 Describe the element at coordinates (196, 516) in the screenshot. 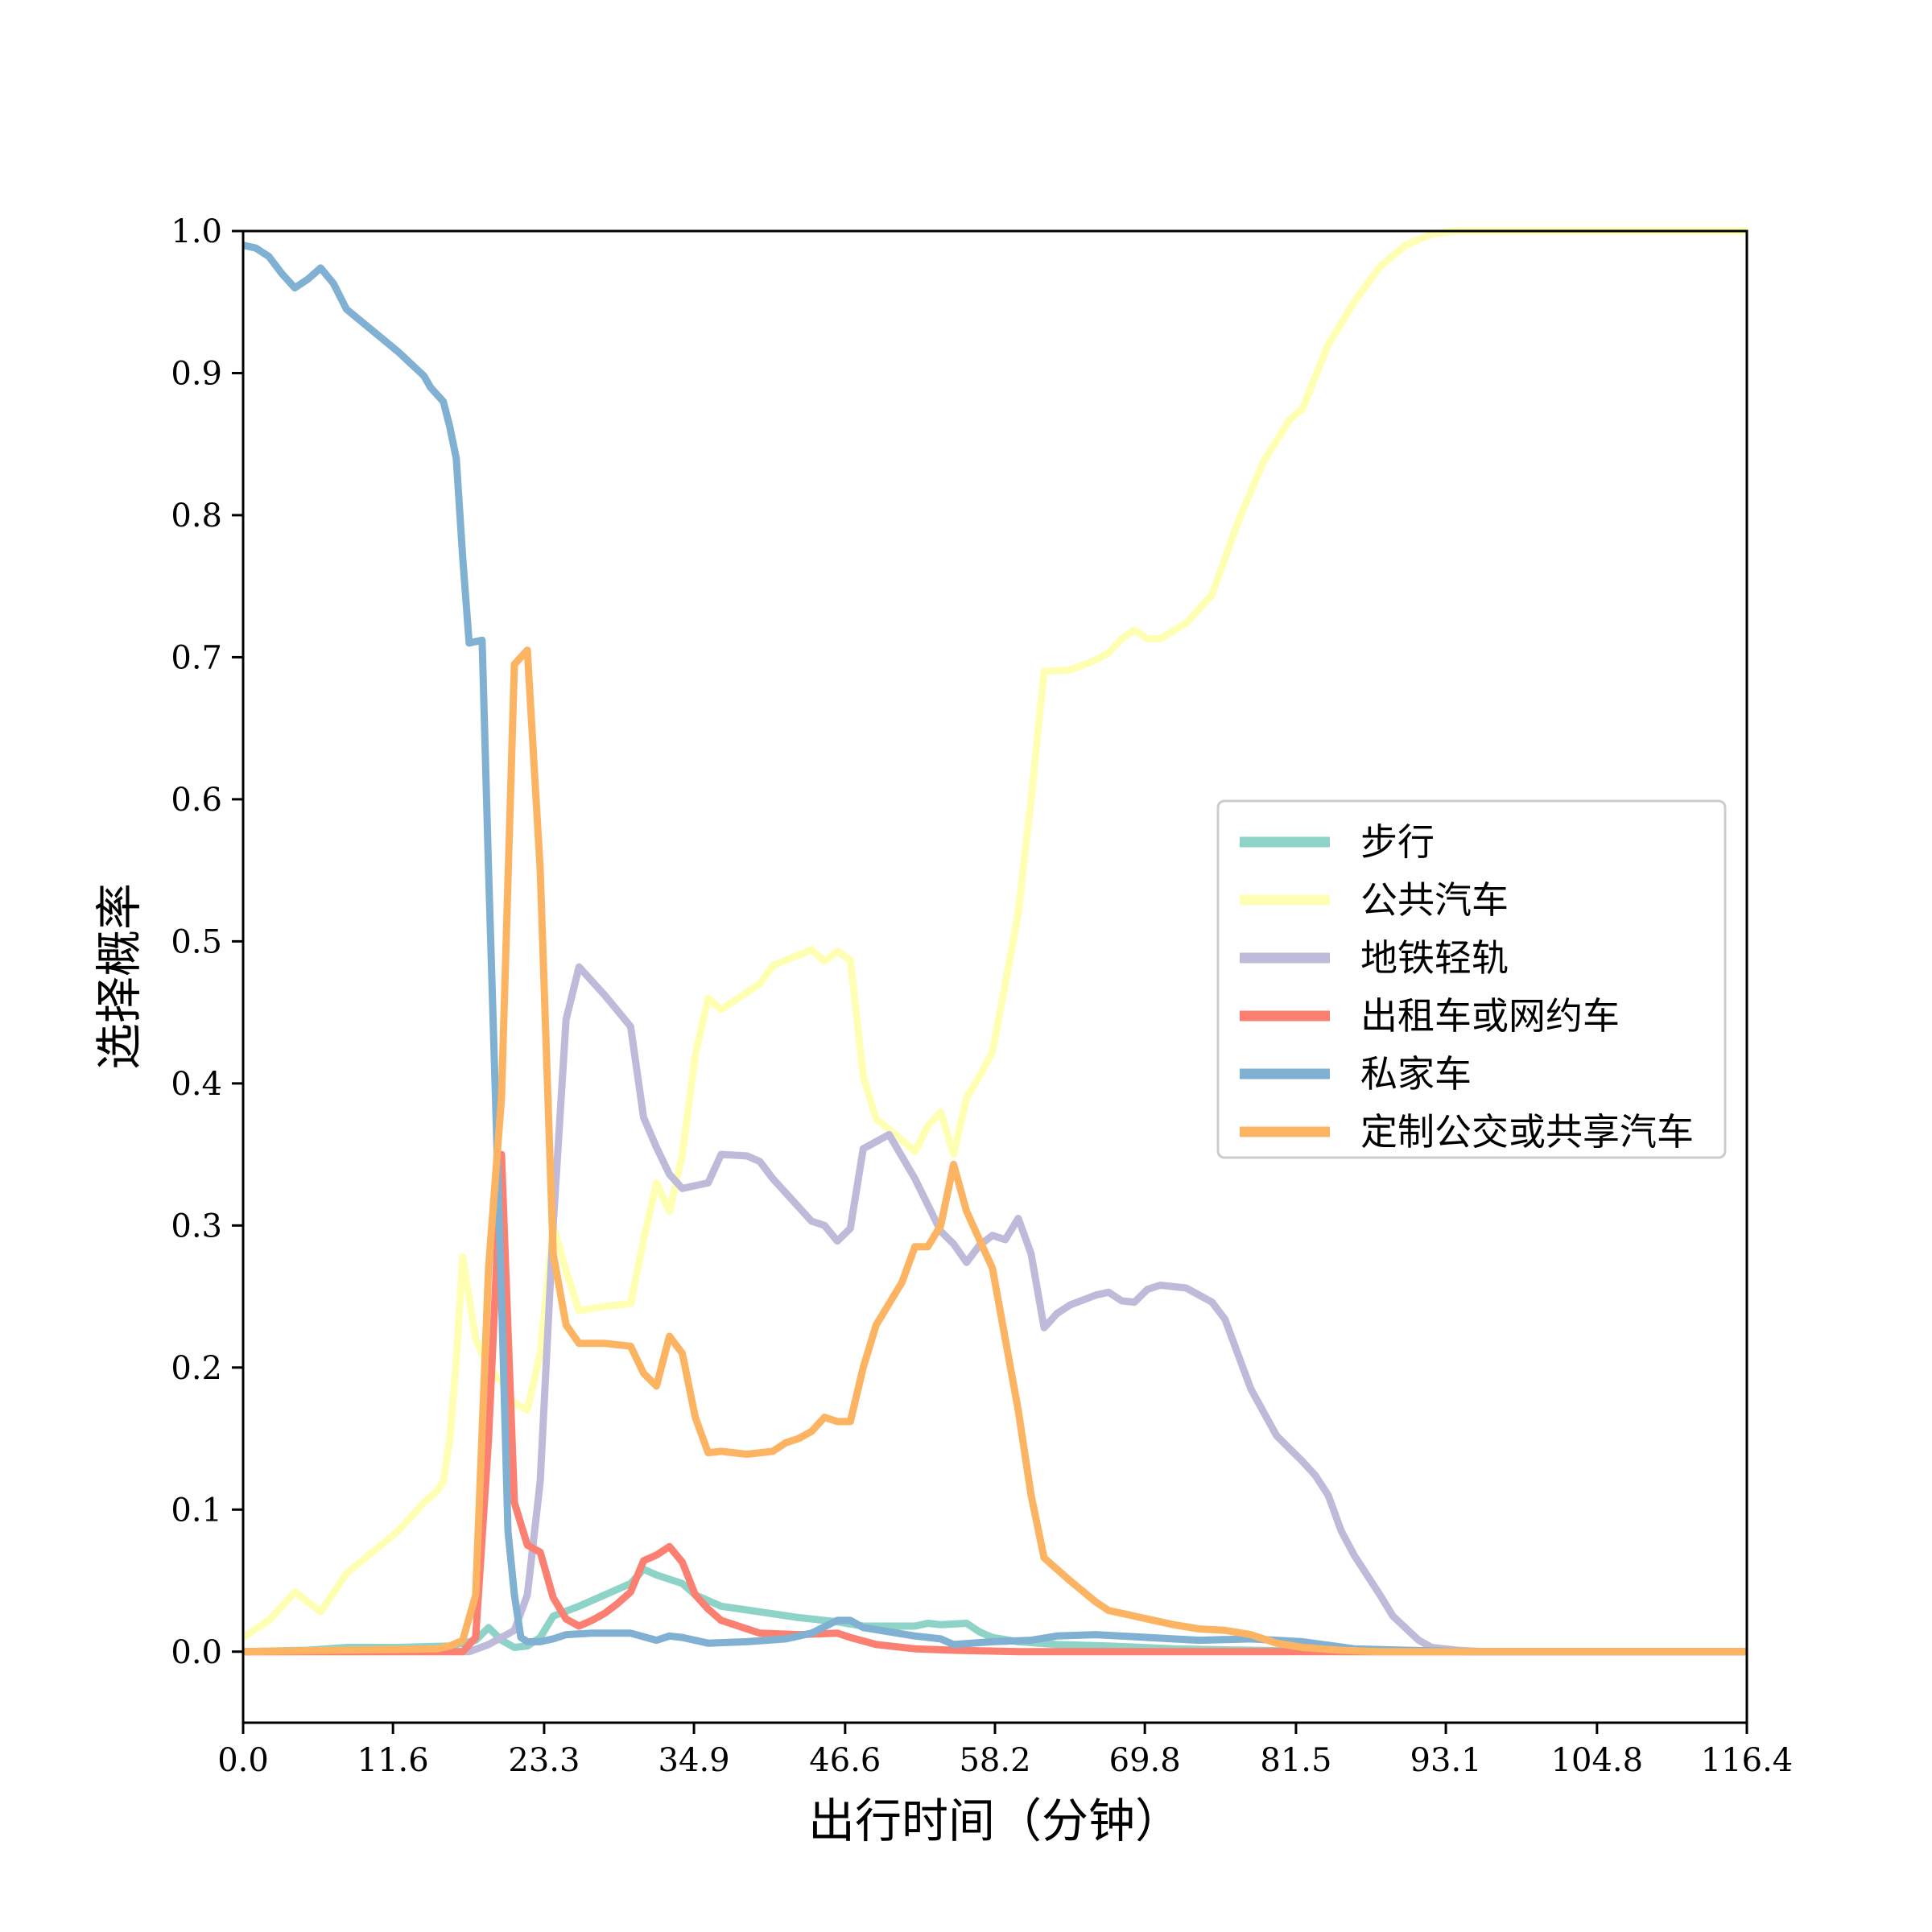

I see `y-tick-label: 0.8` at that location.